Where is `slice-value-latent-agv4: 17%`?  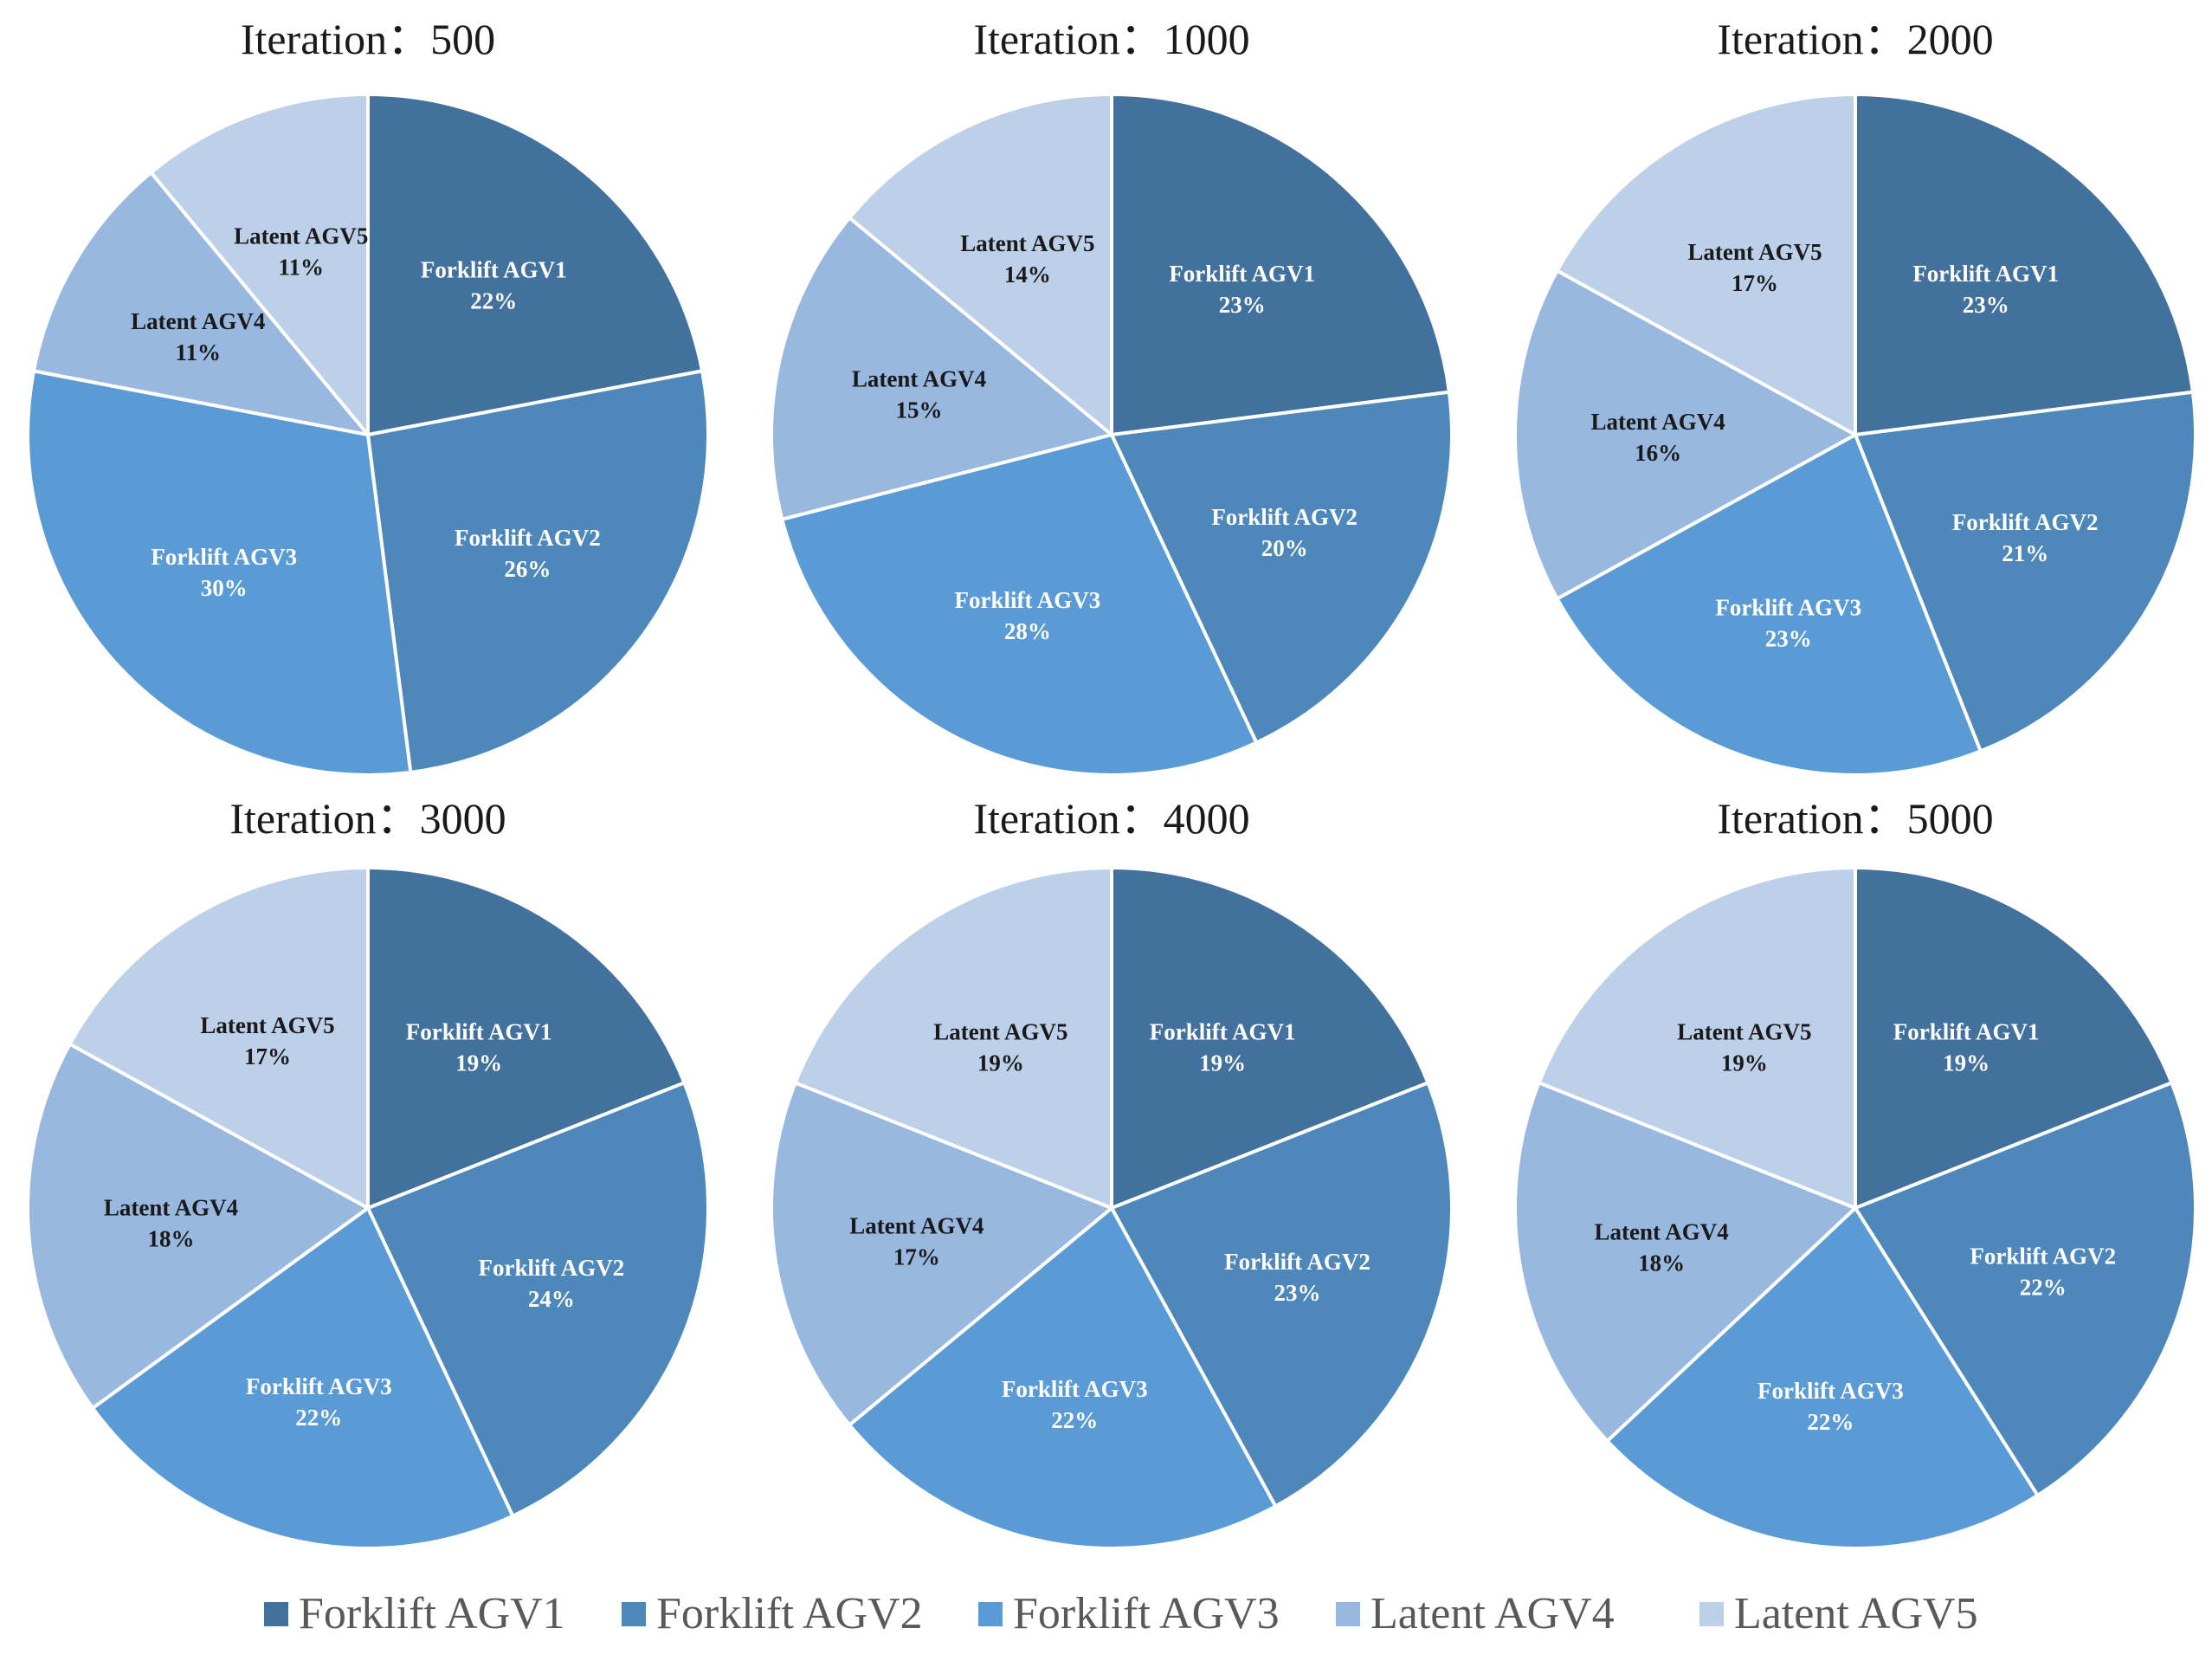
slice-value-latent-agv4: 17% is located at coordinates (916, 1257).